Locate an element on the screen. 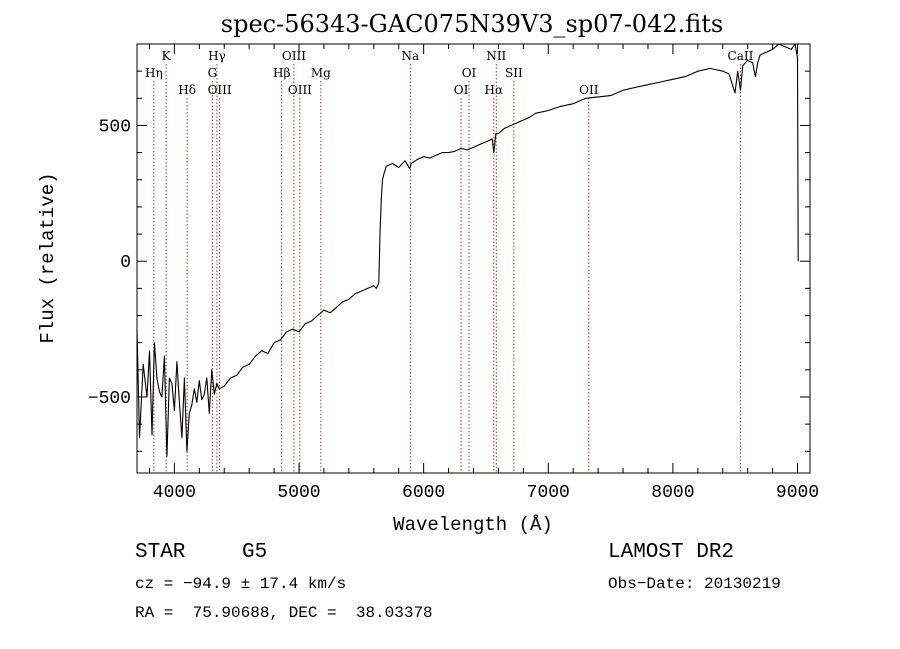 The height and width of the screenshot is (649, 900). y-tick-label: 0 is located at coordinates (125, 263).